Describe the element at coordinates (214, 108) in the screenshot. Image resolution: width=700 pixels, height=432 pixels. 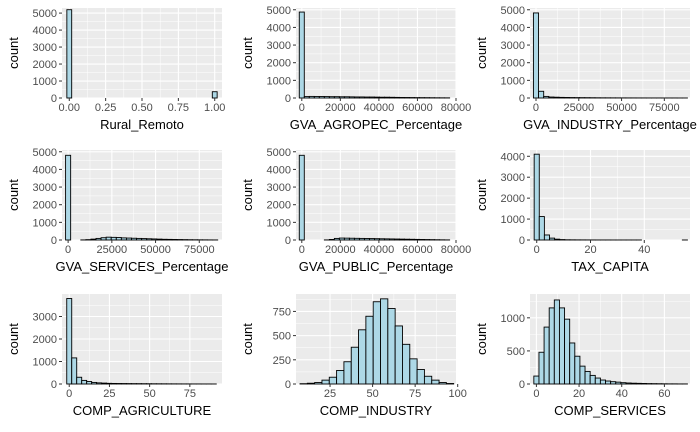
I see `x-tick-label: 1.00` at that location.